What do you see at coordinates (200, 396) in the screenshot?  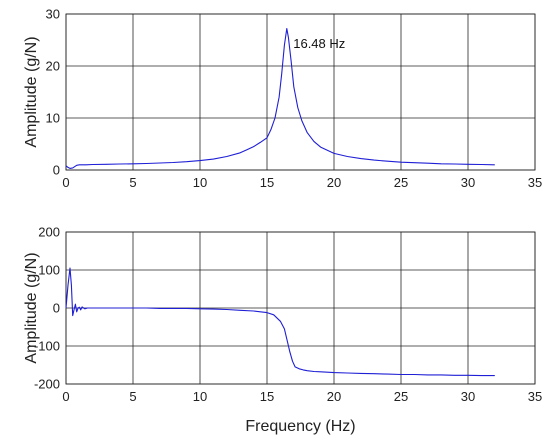 I see `phase-x-tick-label: 10` at bounding box center [200, 396].